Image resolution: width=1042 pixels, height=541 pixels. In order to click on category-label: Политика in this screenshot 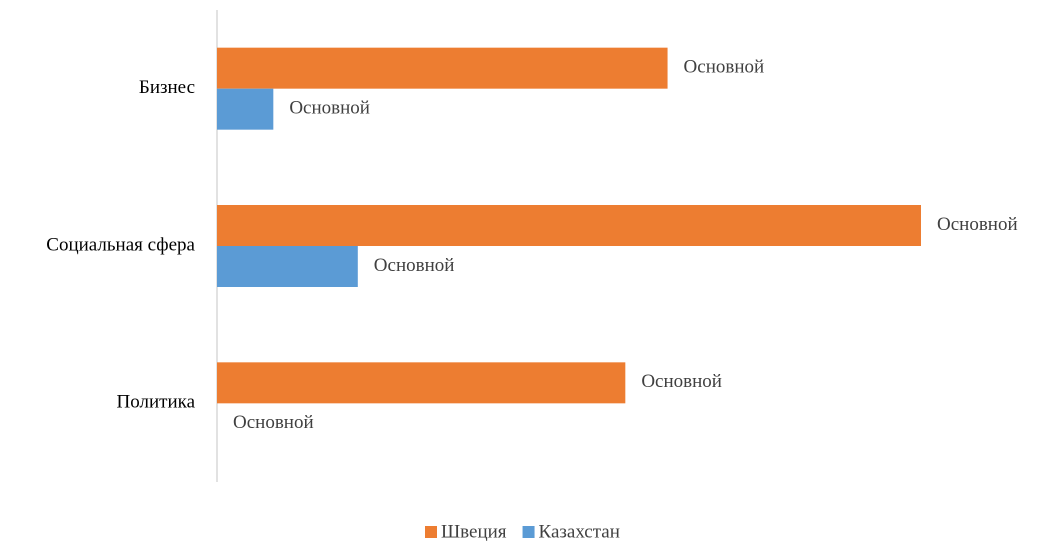, I will do `click(156, 402)`.